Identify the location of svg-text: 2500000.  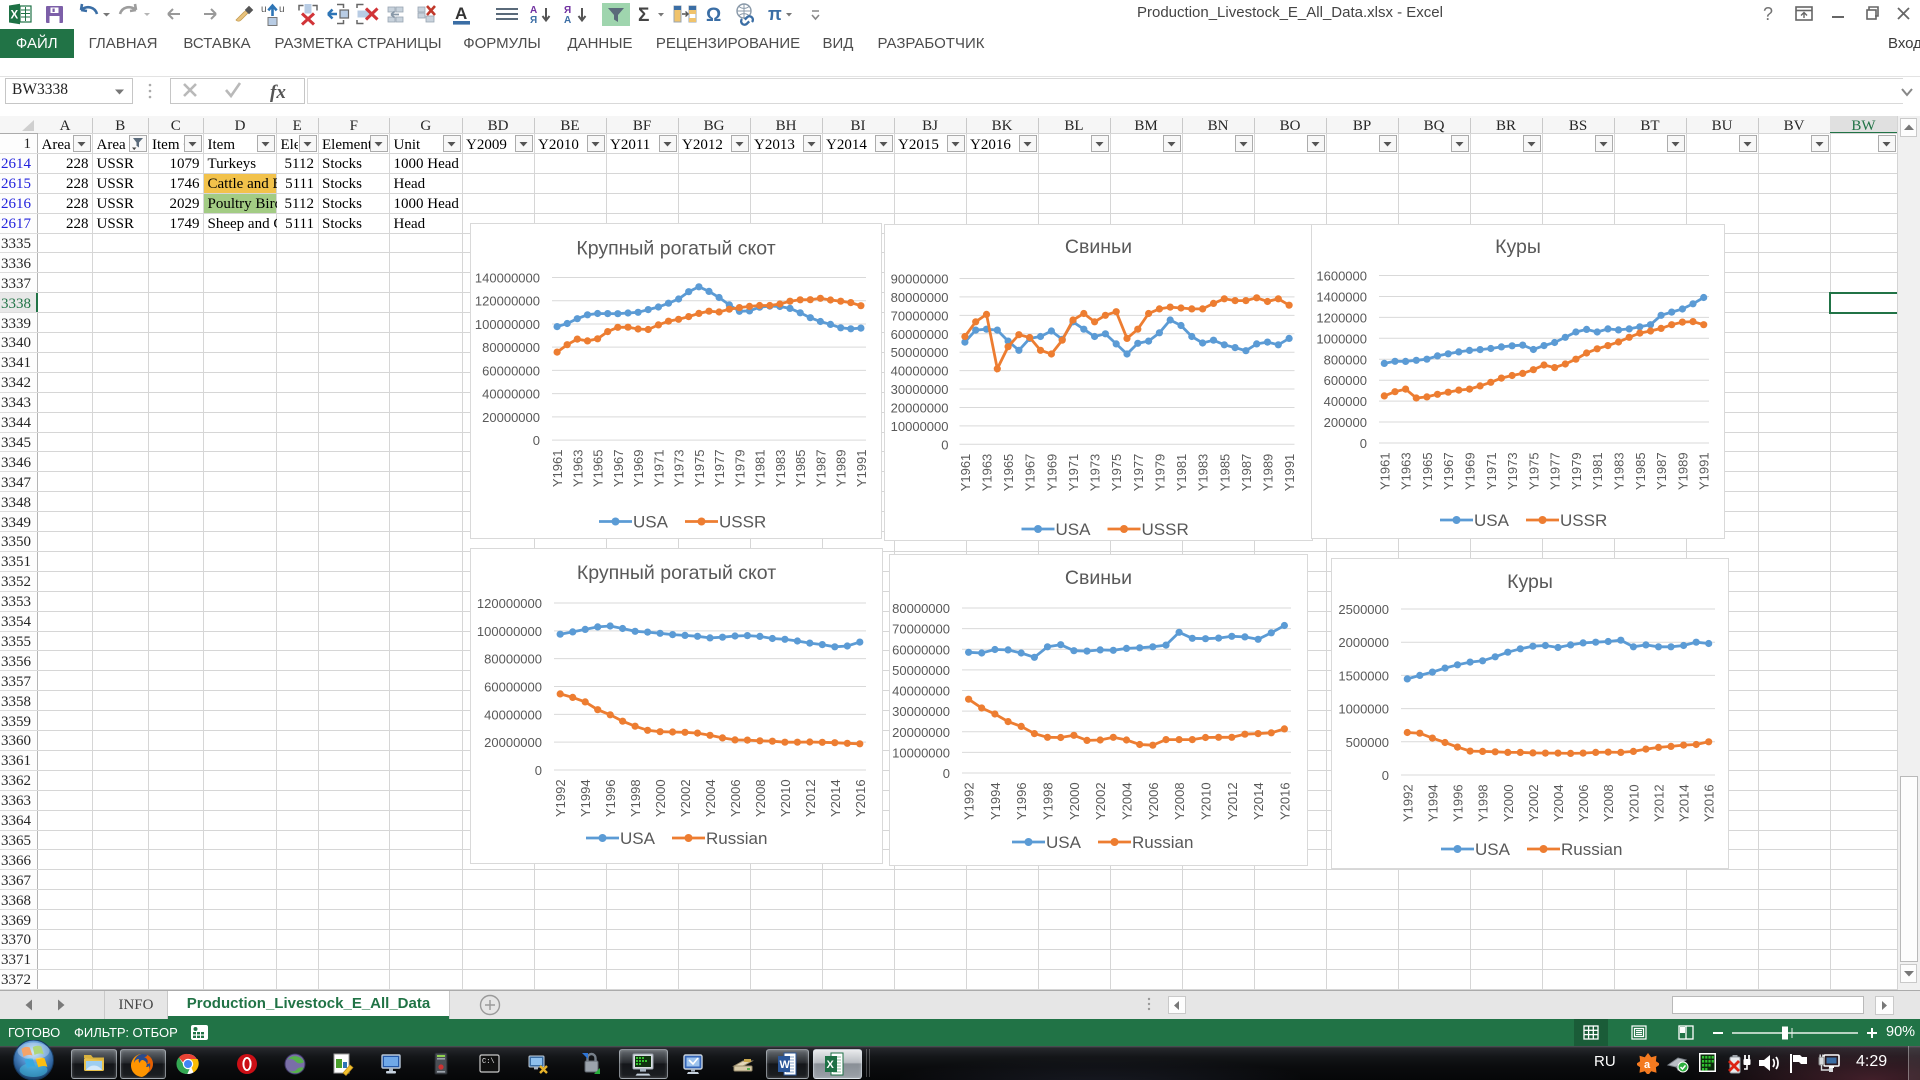
(1363, 609).